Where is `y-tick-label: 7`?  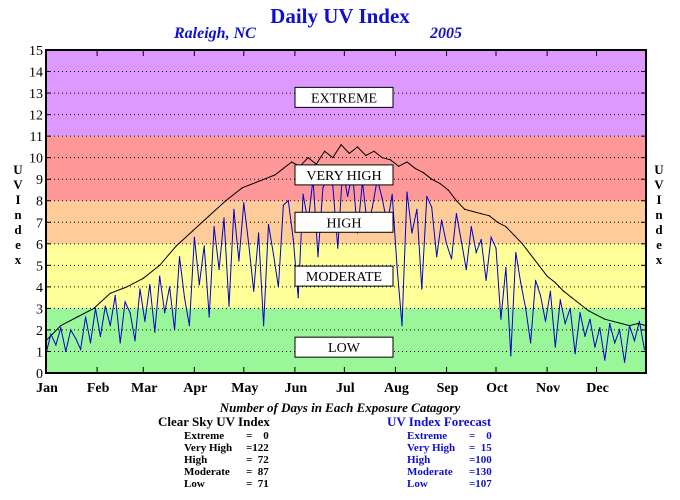
y-tick-label: 7 is located at coordinates (39, 223).